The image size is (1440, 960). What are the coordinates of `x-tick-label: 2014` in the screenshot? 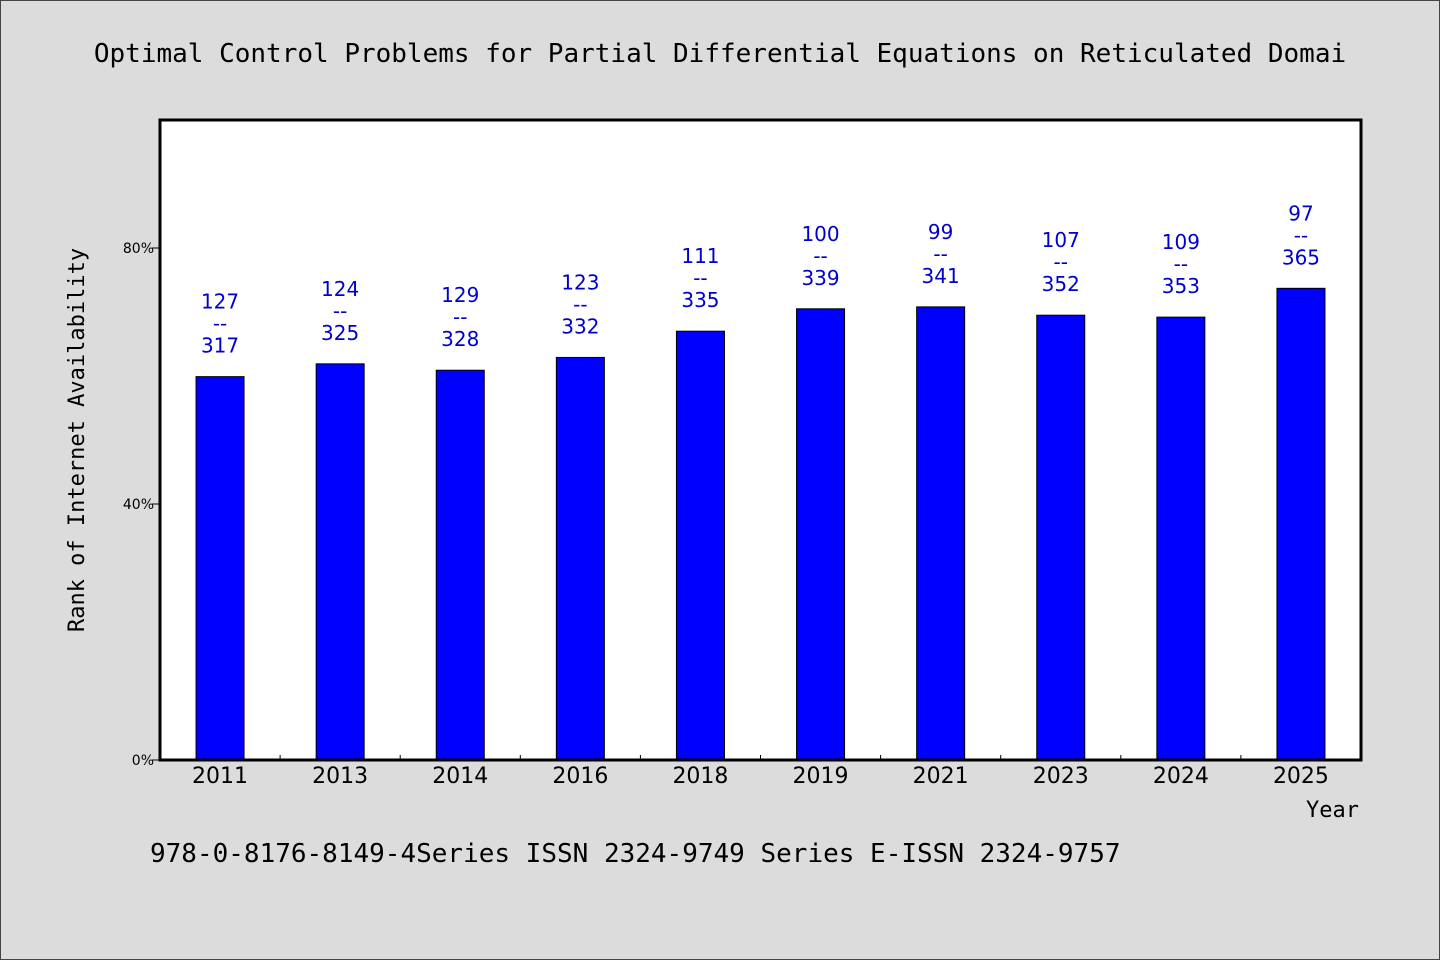 It's located at (460, 776).